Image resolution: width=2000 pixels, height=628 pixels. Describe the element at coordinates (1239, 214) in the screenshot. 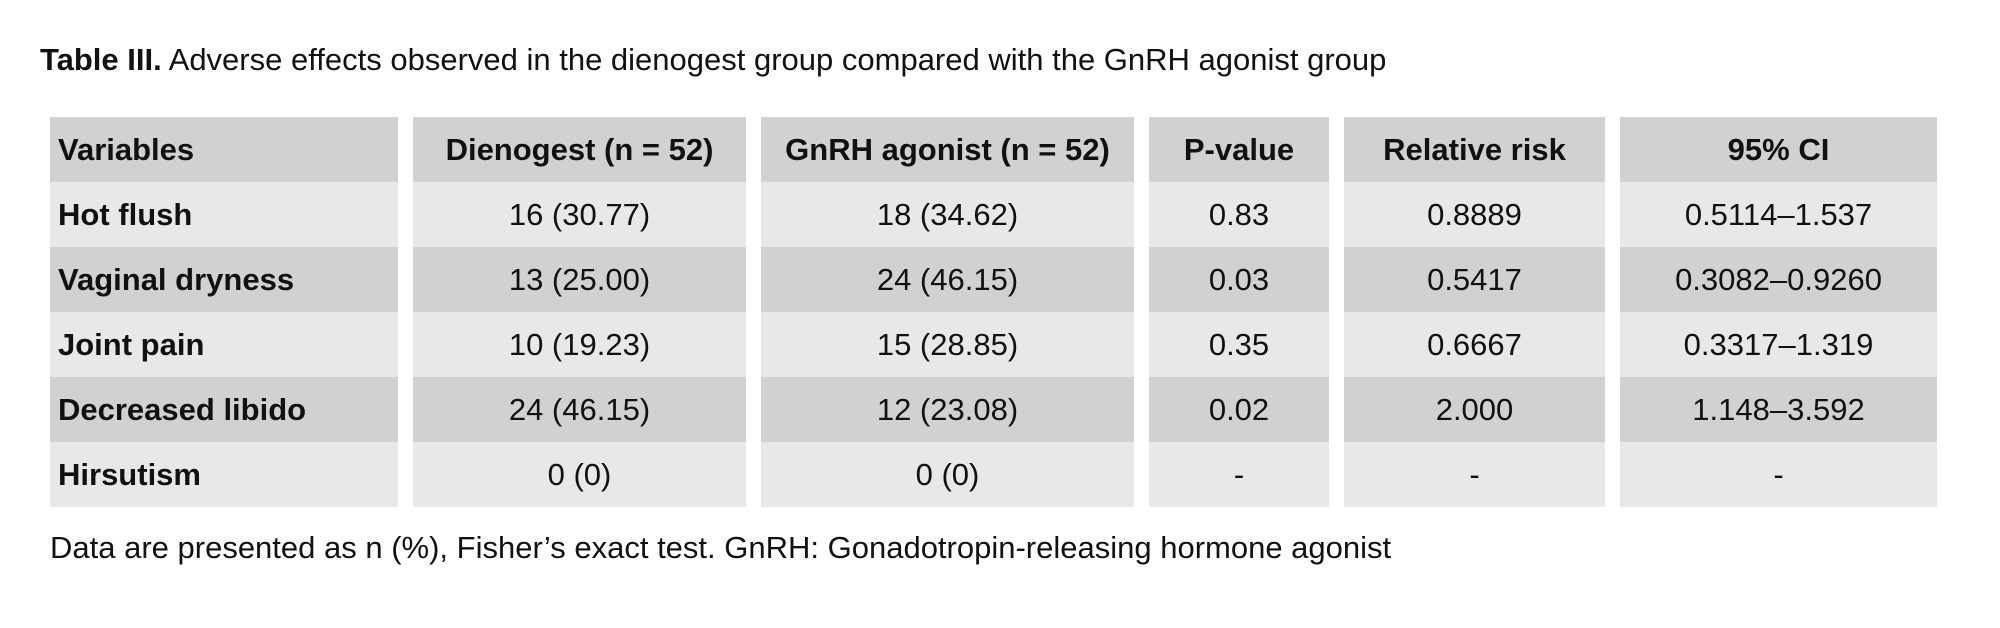

I see `table-cell: 0.83` at that location.